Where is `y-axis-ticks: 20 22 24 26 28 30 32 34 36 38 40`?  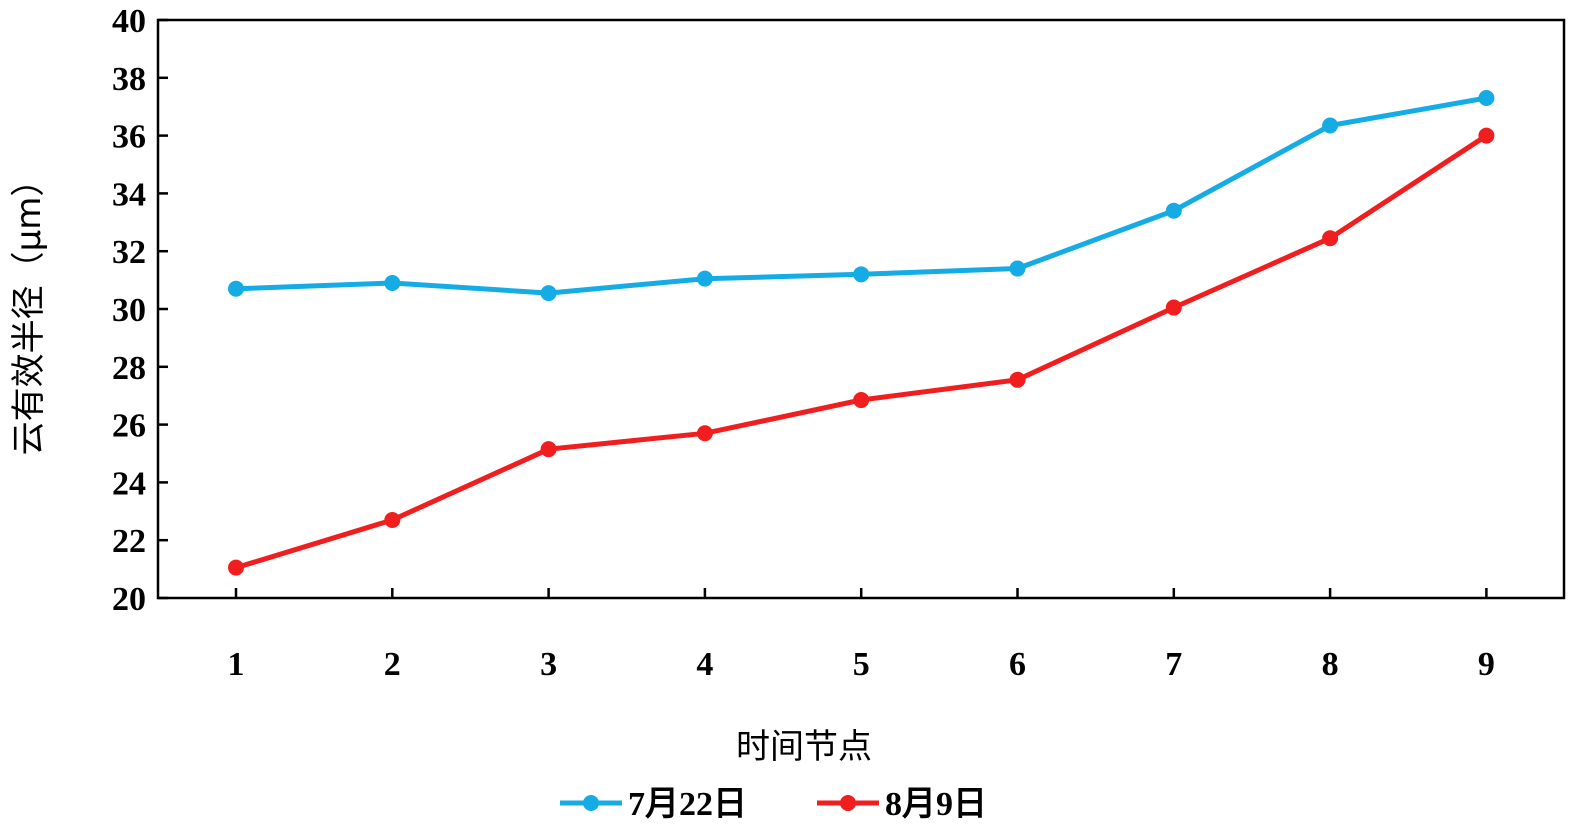
y-axis-ticks: 20 22 24 26 28 30 32 34 36 38 40 is located at coordinates (140, 310).